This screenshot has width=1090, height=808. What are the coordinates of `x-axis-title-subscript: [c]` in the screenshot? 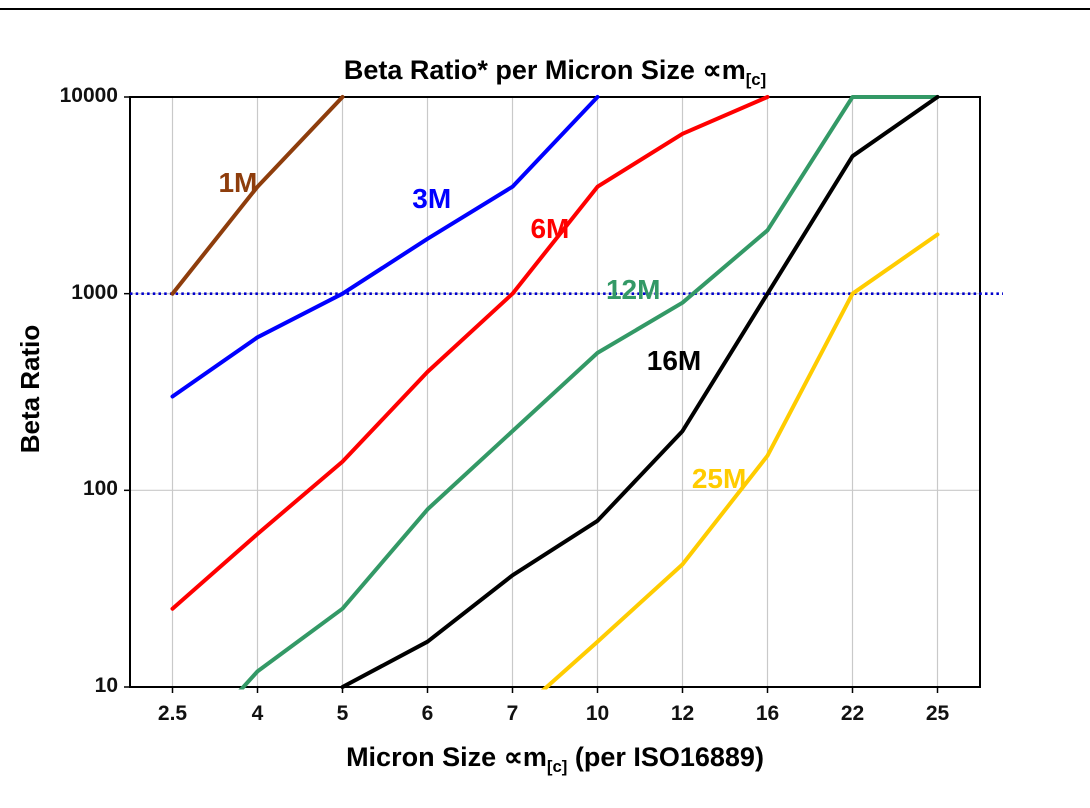 It's located at (557, 766).